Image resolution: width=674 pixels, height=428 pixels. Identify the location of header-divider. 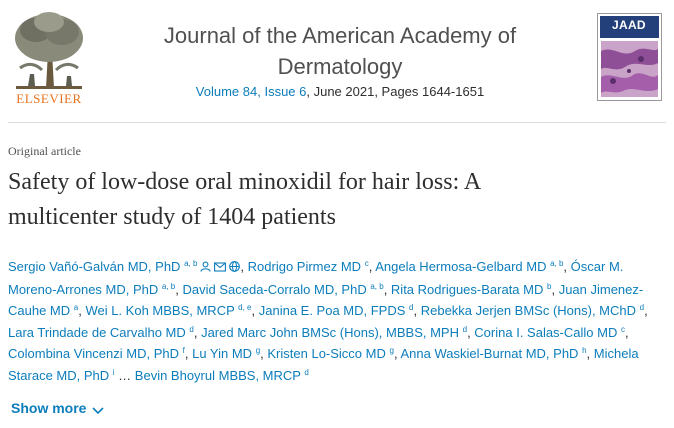
(337, 122).